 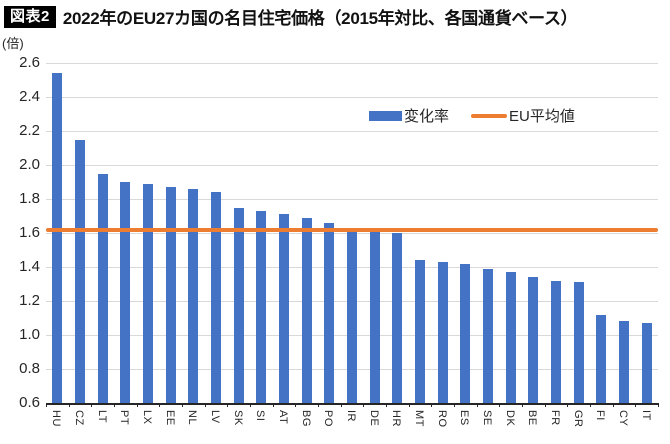 I want to click on title-row: 図表2 2022年のEU27カ国の名目住宅価格（2015年対比、各国通貨ベース）, so click(x=291, y=16).